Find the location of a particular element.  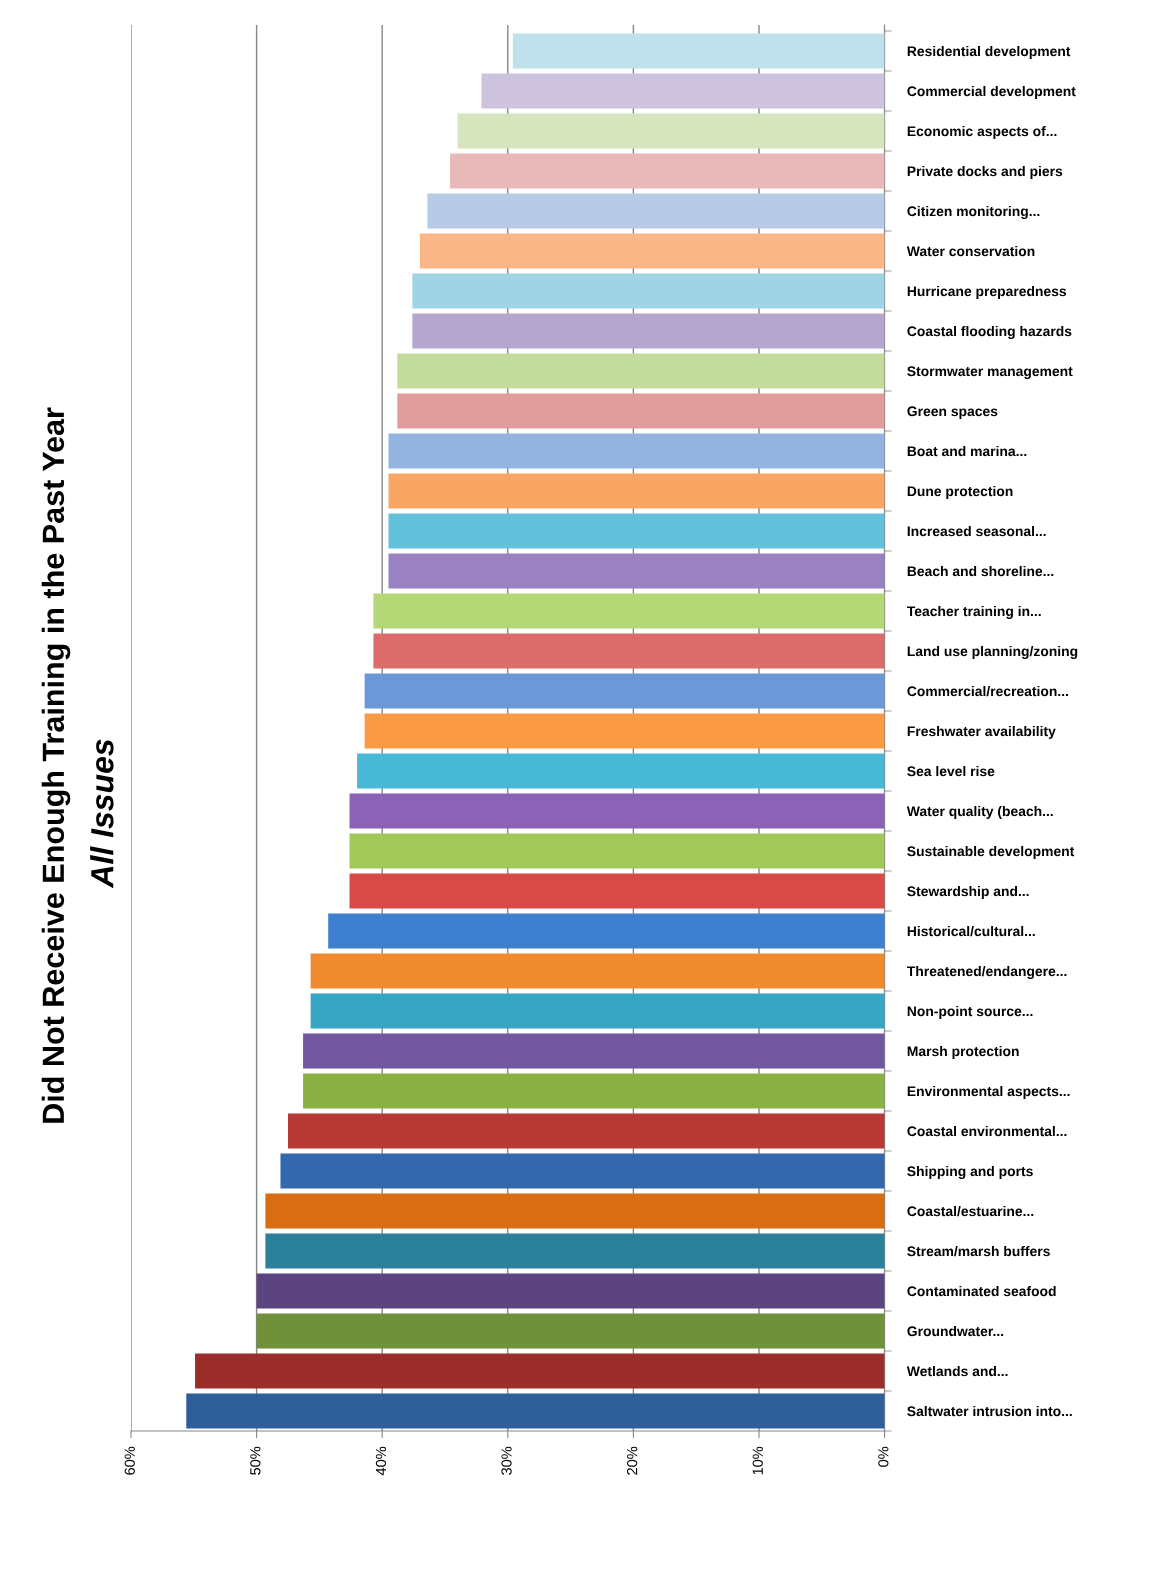

x-tick-label: 40% is located at coordinates (381, 1461).